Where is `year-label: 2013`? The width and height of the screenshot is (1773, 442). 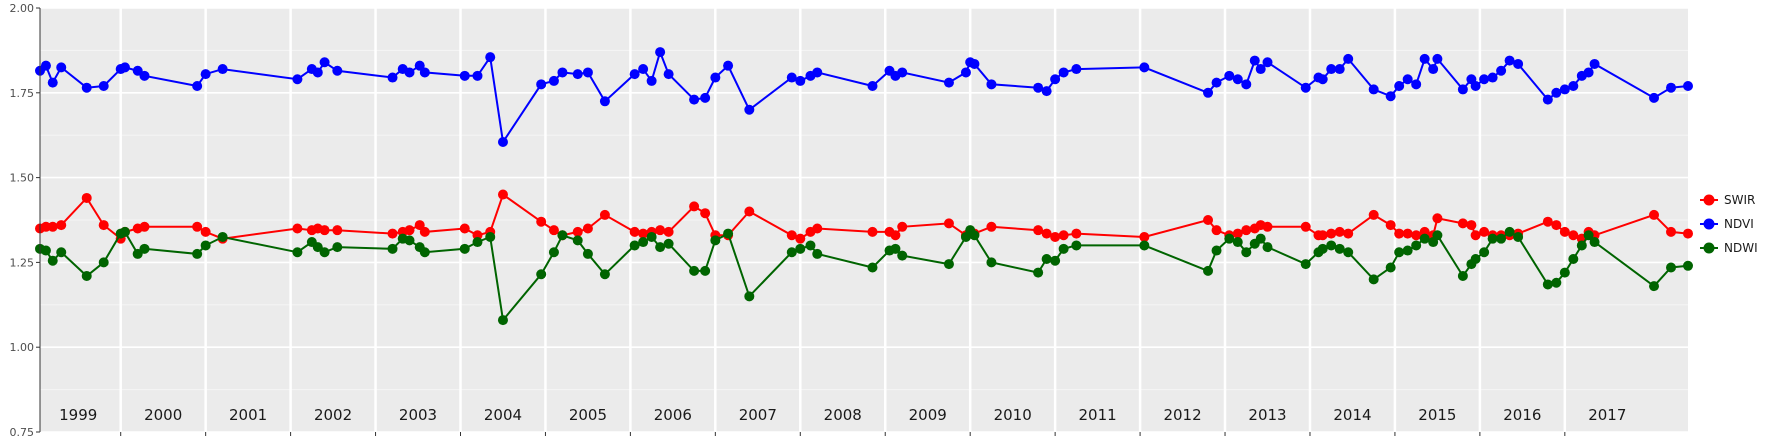 year-label: 2013 is located at coordinates (1267, 415).